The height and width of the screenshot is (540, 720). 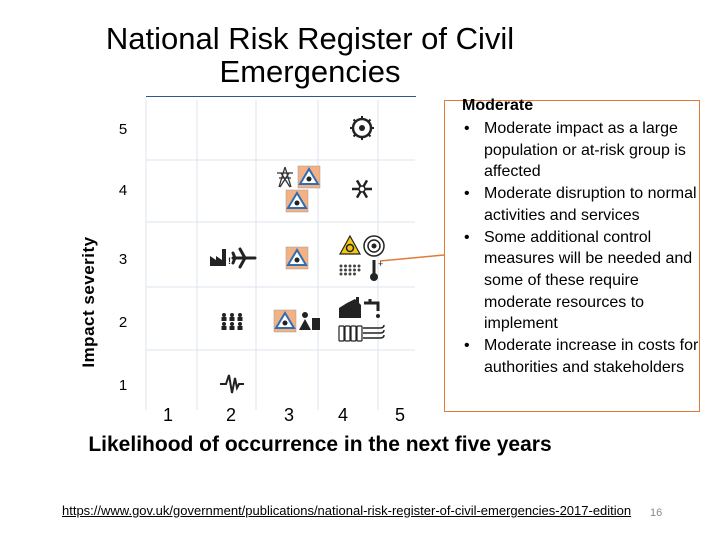 What do you see at coordinates (374, 246) in the screenshot?
I see `radiation-icon` at bounding box center [374, 246].